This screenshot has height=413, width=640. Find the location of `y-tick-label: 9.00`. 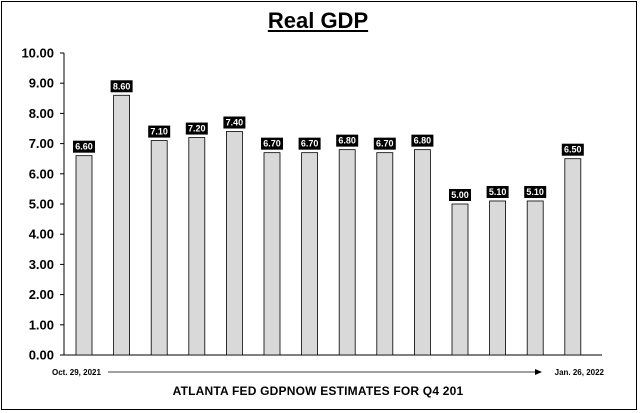

y-tick-label: 9.00 is located at coordinates (41, 83).